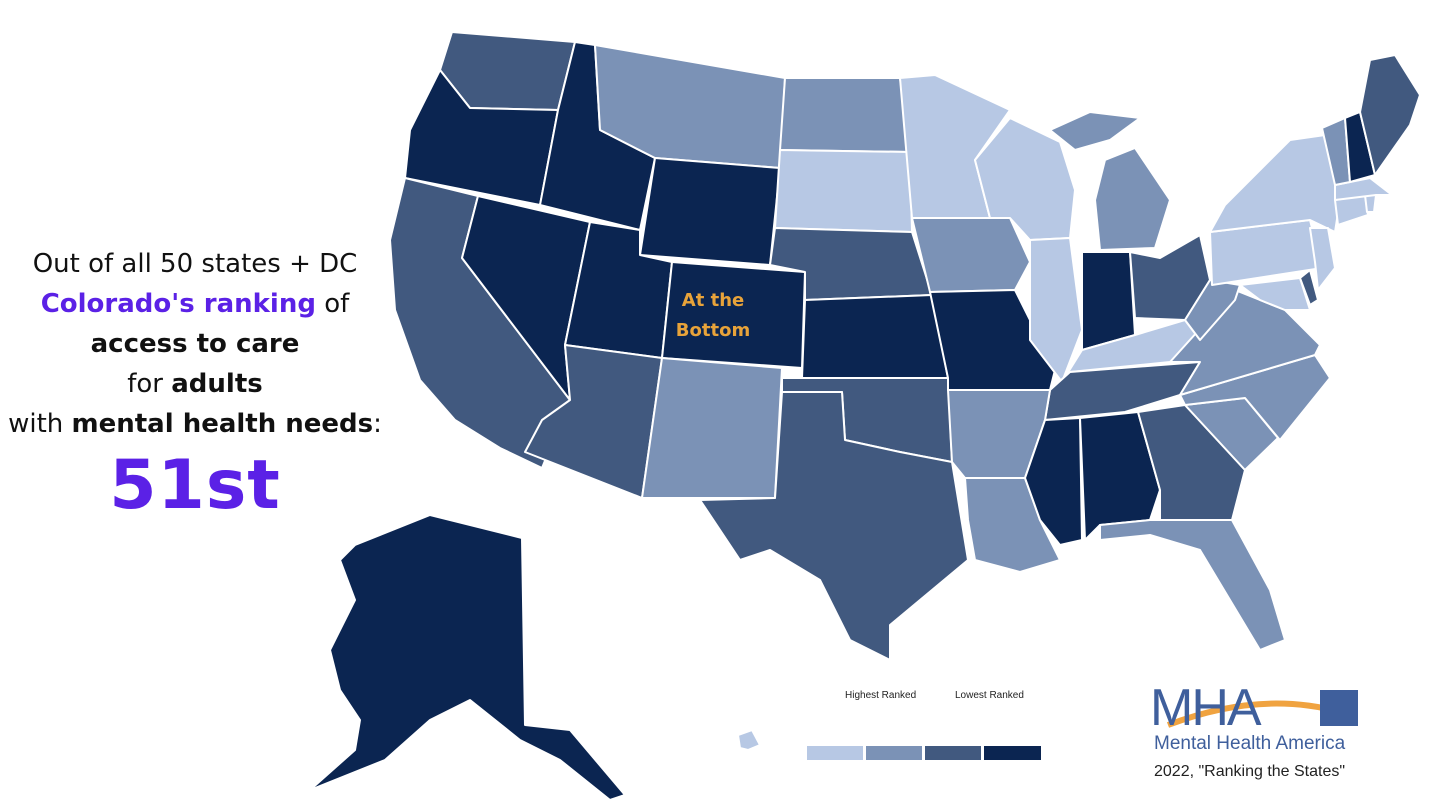 The width and height of the screenshot is (1440, 810). I want to click on legend-lowest-label: Lowest Ranked, so click(989, 695).